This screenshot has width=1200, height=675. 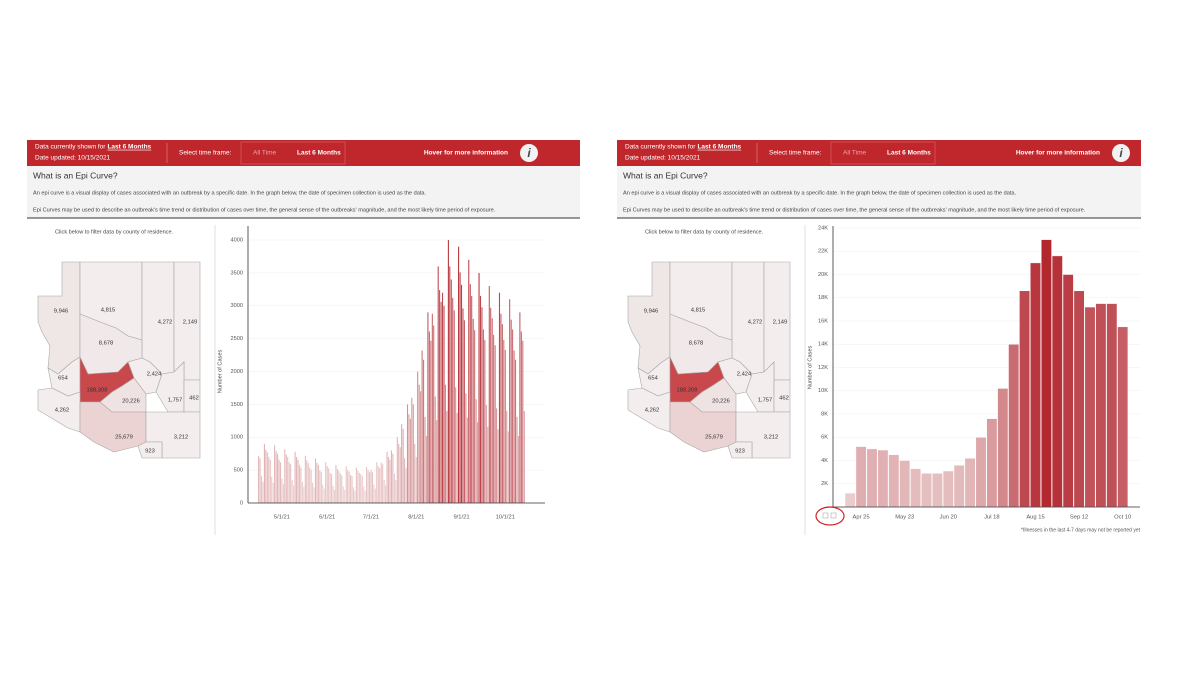 I want to click on header-bar, so click(x=303, y=153).